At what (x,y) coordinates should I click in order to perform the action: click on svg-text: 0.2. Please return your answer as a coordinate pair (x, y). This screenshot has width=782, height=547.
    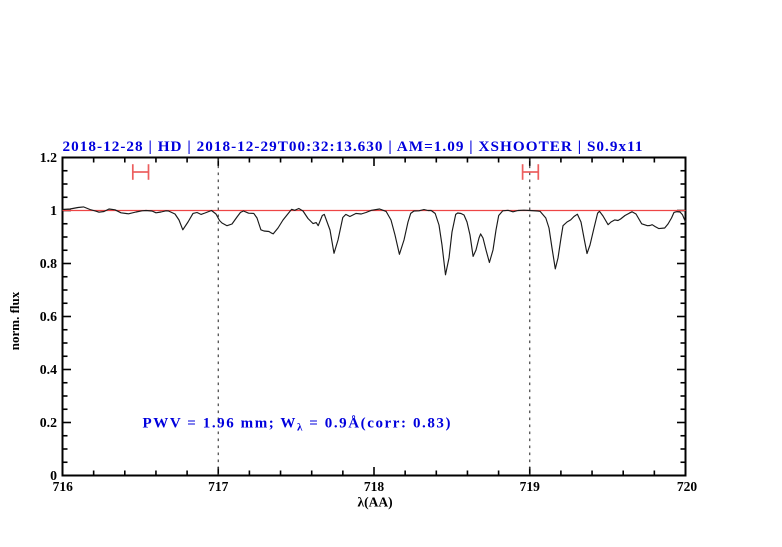
    Looking at the image, I should click on (48, 422).